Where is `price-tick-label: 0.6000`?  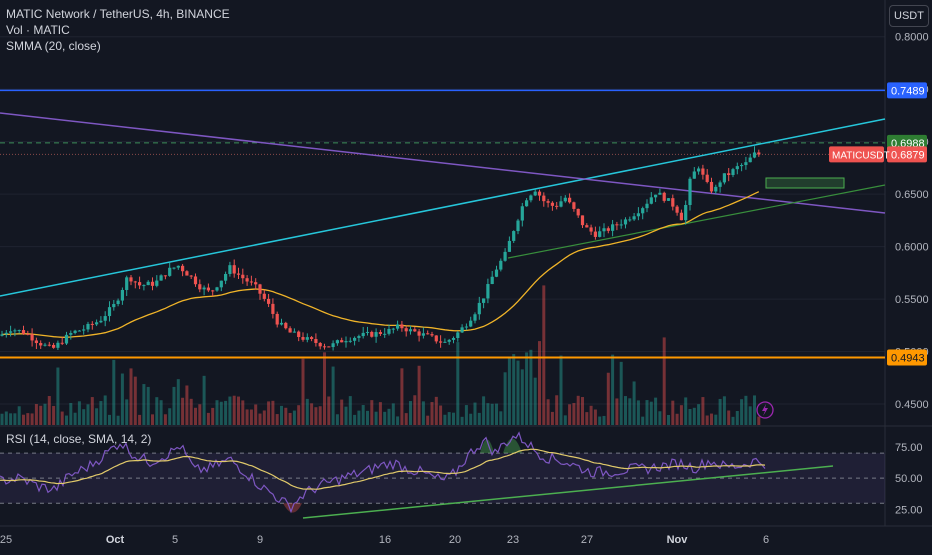 price-tick-label: 0.6000 is located at coordinates (912, 248).